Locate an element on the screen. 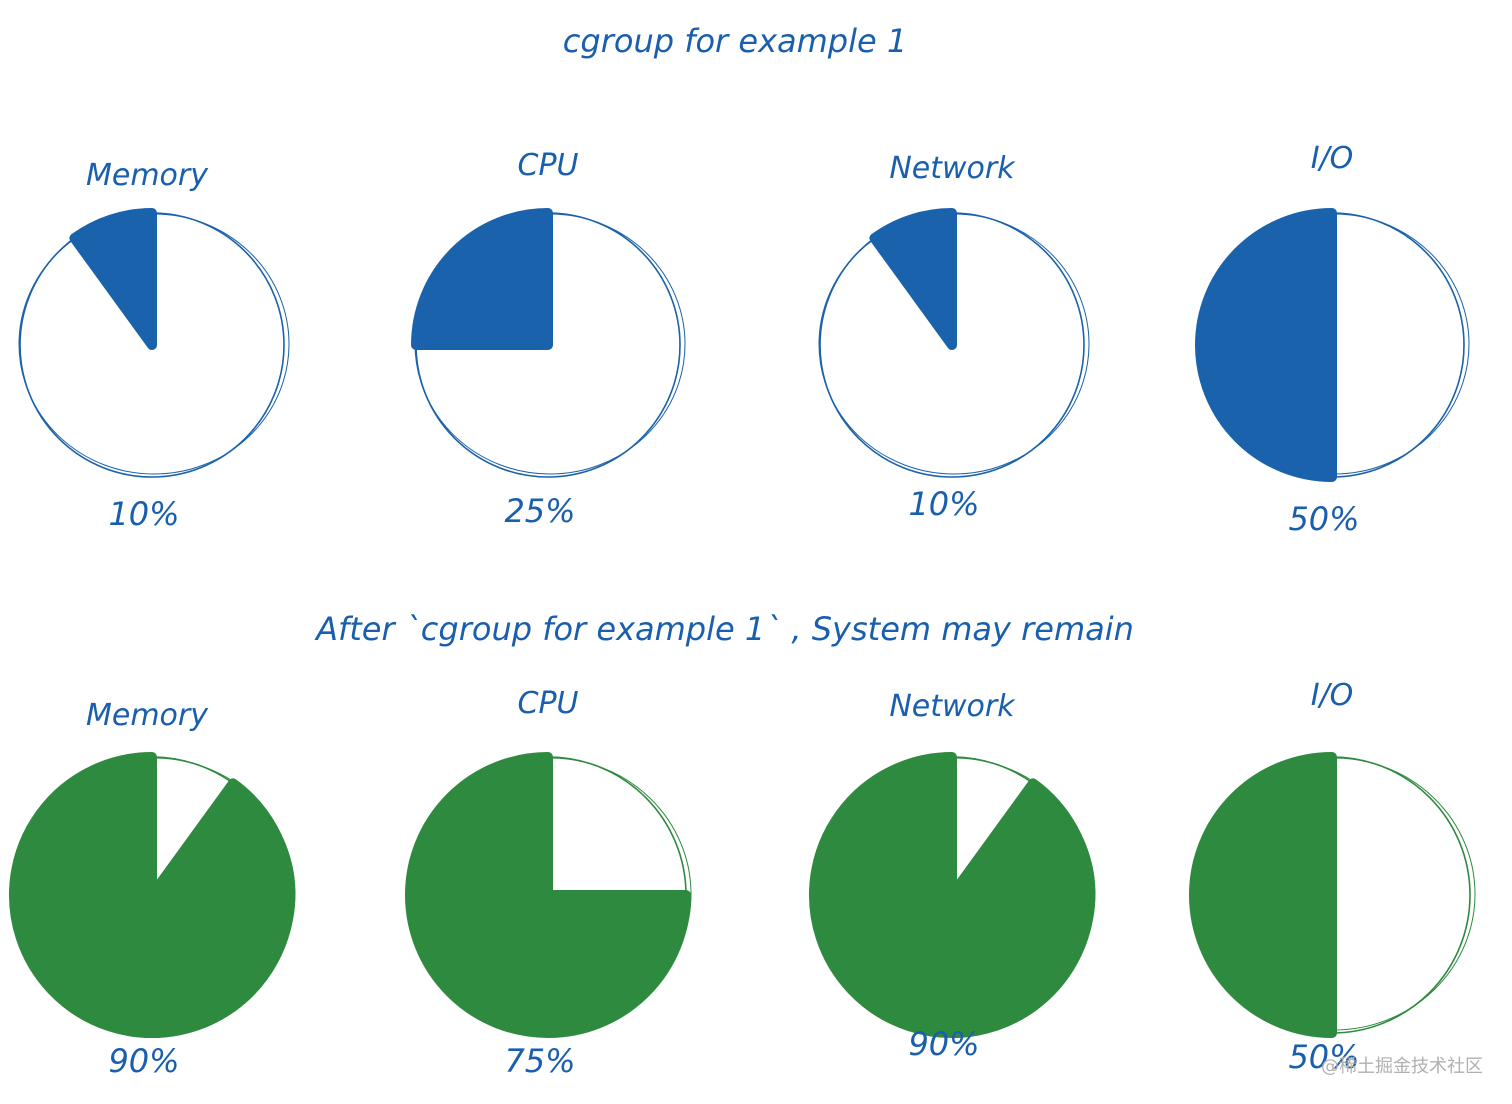  pie-value-label: 25% is located at coordinates (539, 511).